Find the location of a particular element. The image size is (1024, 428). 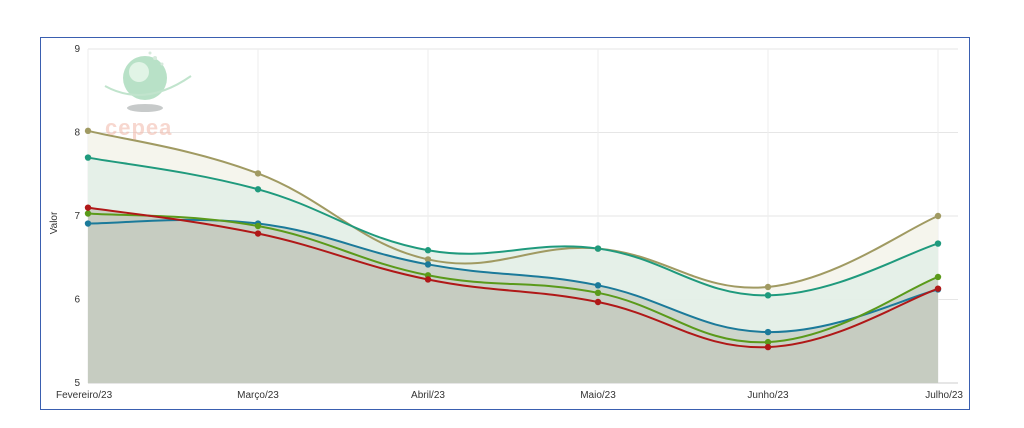

x-tick-label-3: Maio/23 is located at coordinates (598, 395).